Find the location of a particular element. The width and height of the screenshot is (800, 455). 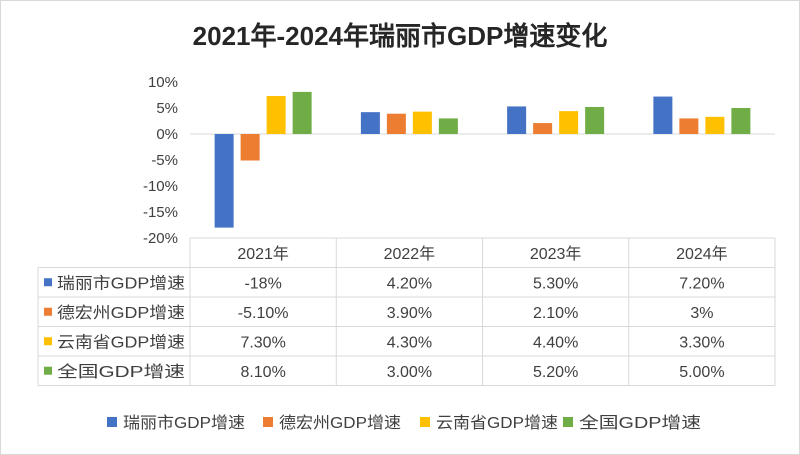

category-label: 2022年 is located at coordinates (410, 254).